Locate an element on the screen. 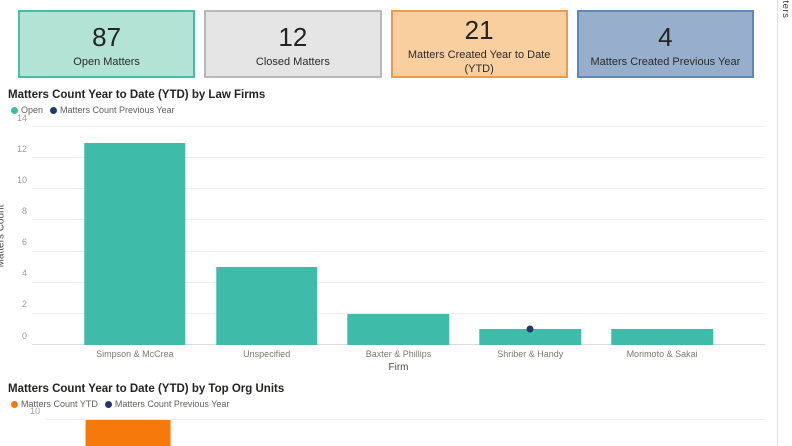 The image size is (792, 446). y-axis-tick-label: 4 is located at coordinates (24, 273).